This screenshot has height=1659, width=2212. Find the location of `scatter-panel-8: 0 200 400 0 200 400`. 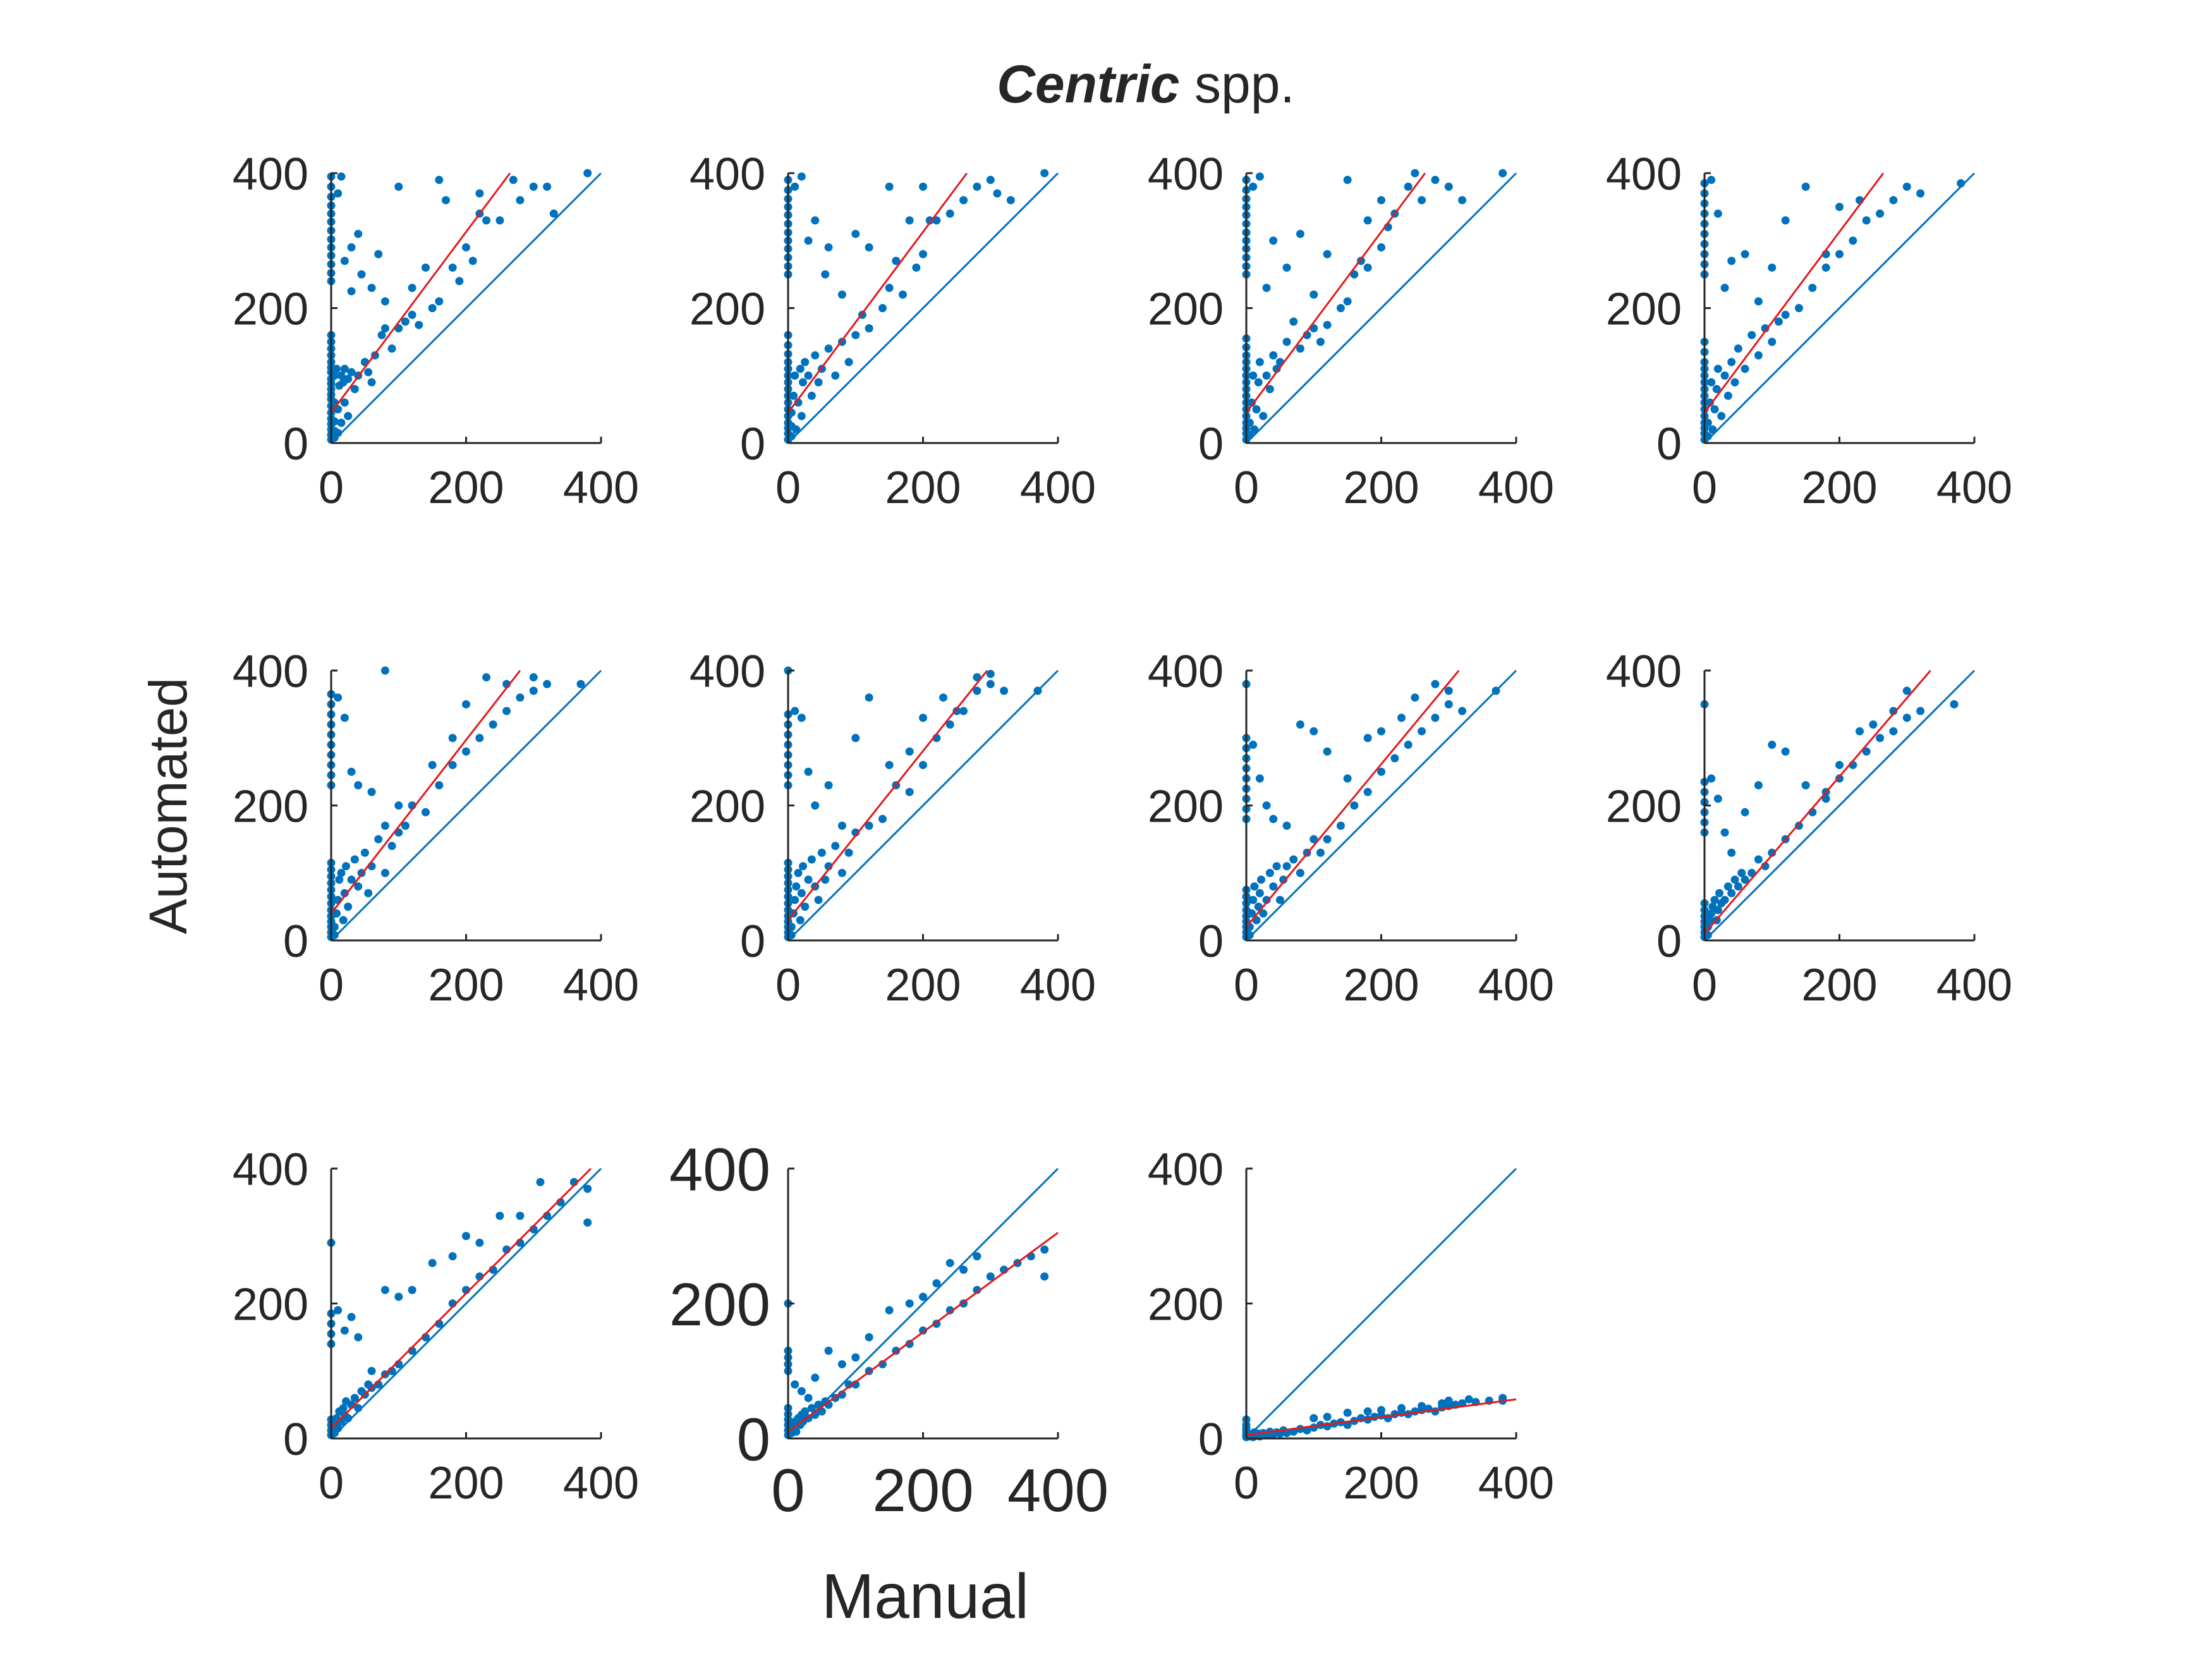

scatter-panel-8: 0 200 400 0 200 400 is located at coordinates (1809, 829).